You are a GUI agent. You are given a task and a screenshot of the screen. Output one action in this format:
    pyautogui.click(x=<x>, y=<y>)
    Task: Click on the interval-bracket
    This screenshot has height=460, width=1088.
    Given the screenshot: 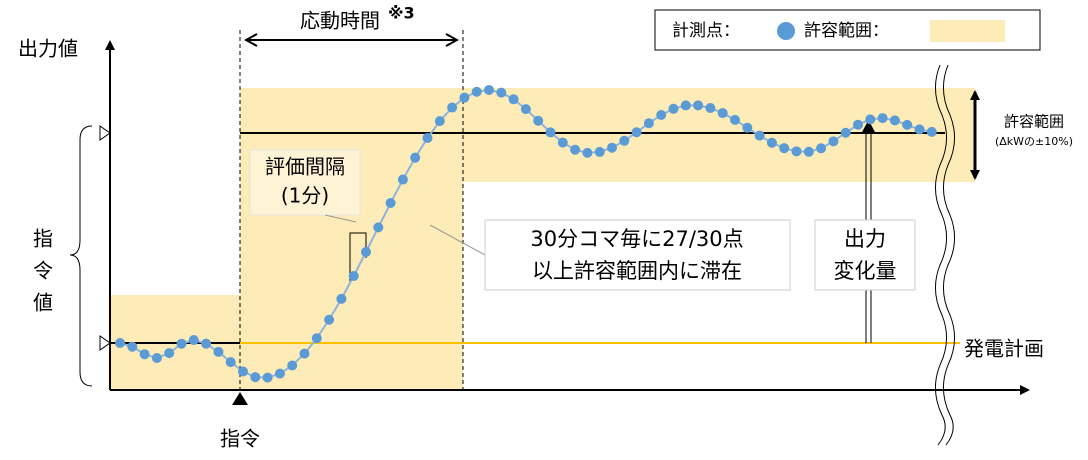 What is the action you would take?
    pyautogui.click(x=358, y=257)
    